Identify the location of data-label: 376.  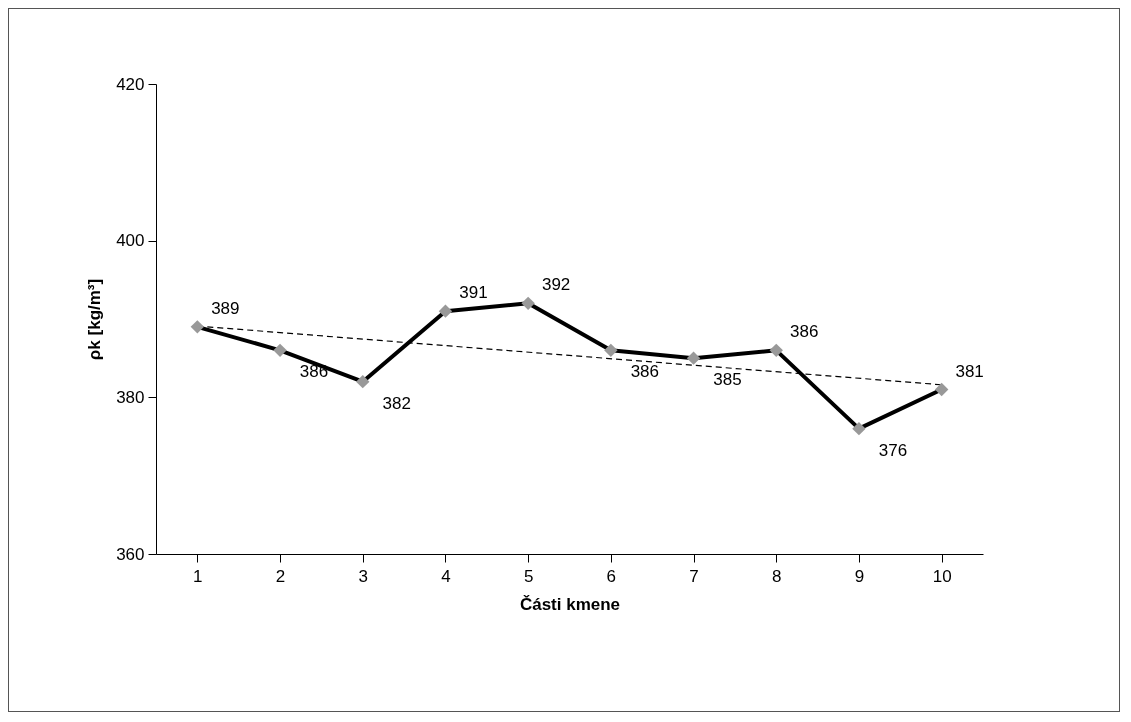
(893, 450).